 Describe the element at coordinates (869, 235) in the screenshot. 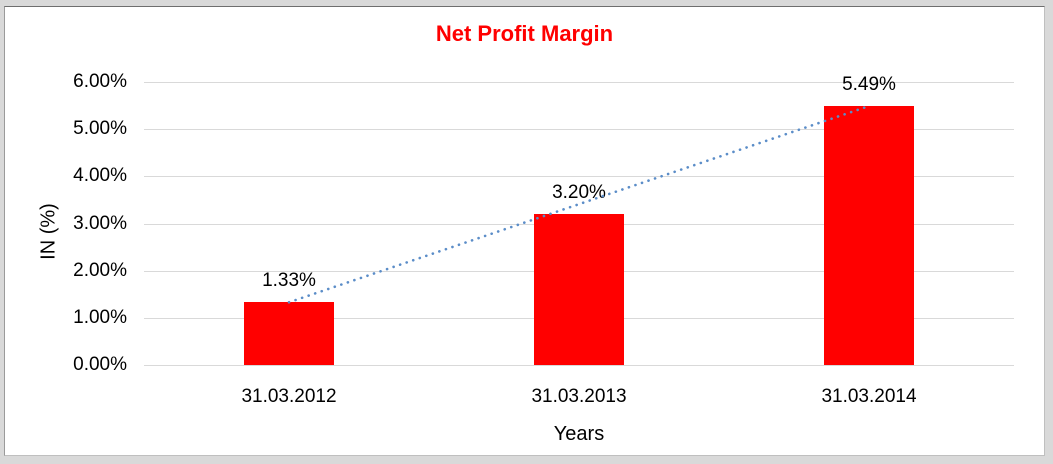

I see `bar-31.03.2014` at that location.